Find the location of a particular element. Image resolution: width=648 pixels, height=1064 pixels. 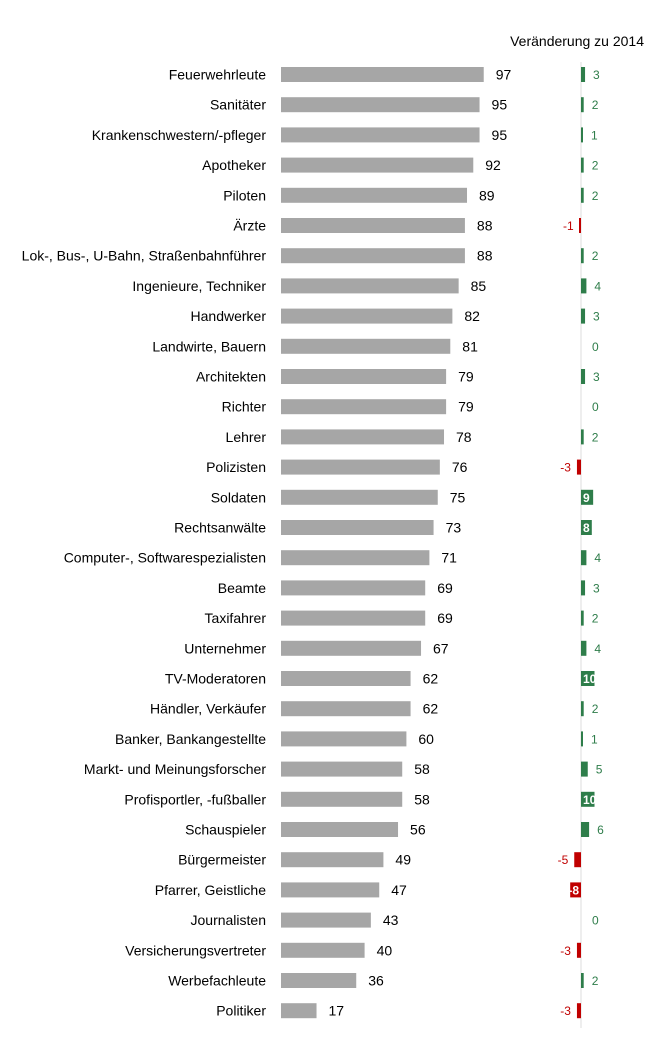

trust-value-label: 17 is located at coordinates (337, 1011).